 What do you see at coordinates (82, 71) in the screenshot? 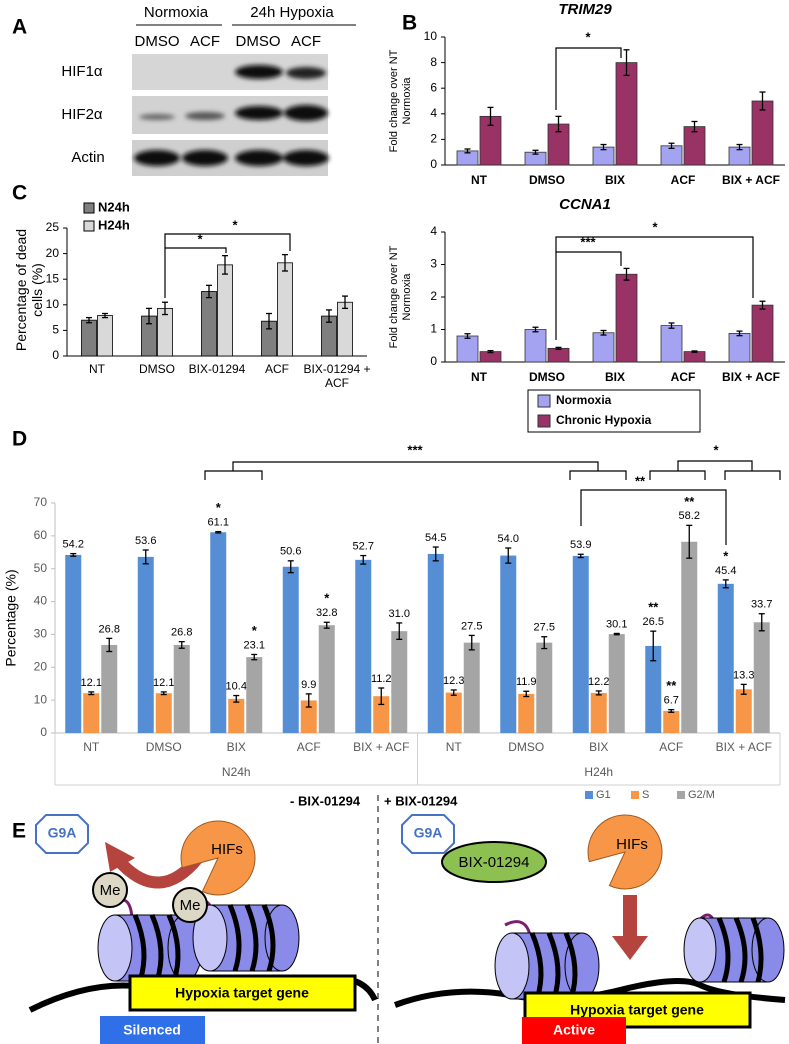
I see `row-label: HIF1α` at bounding box center [82, 71].